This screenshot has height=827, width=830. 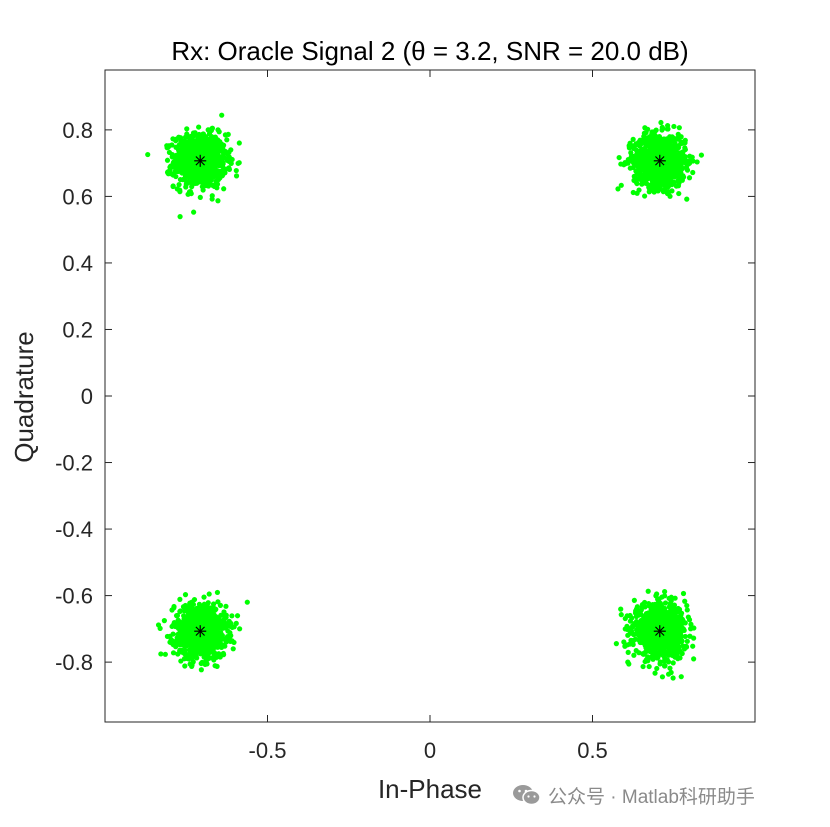 What do you see at coordinates (651, 797) in the screenshot?
I see `watermark-text: 公众号 · Matlab科研助手` at bounding box center [651, 797].